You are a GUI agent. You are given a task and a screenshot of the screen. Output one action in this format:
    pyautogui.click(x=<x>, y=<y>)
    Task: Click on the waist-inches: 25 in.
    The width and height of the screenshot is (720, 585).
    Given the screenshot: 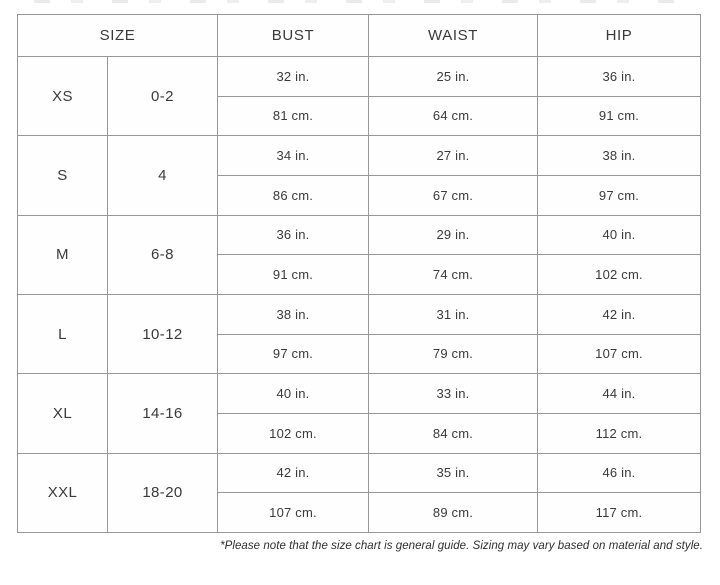 What is the action you would take?
    pyautogui.click(x=453, y=76)
    